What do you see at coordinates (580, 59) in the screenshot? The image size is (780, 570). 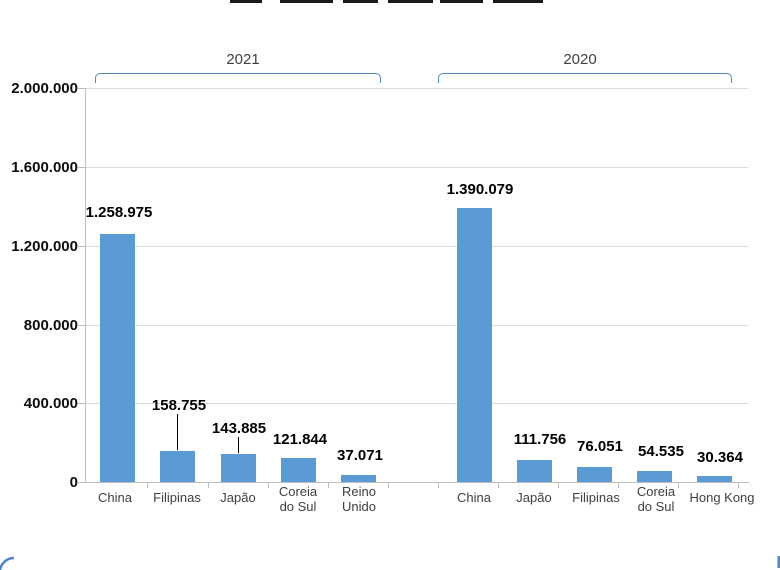 I see `group-label-2020: 2020` at bounding box center [580, 59].